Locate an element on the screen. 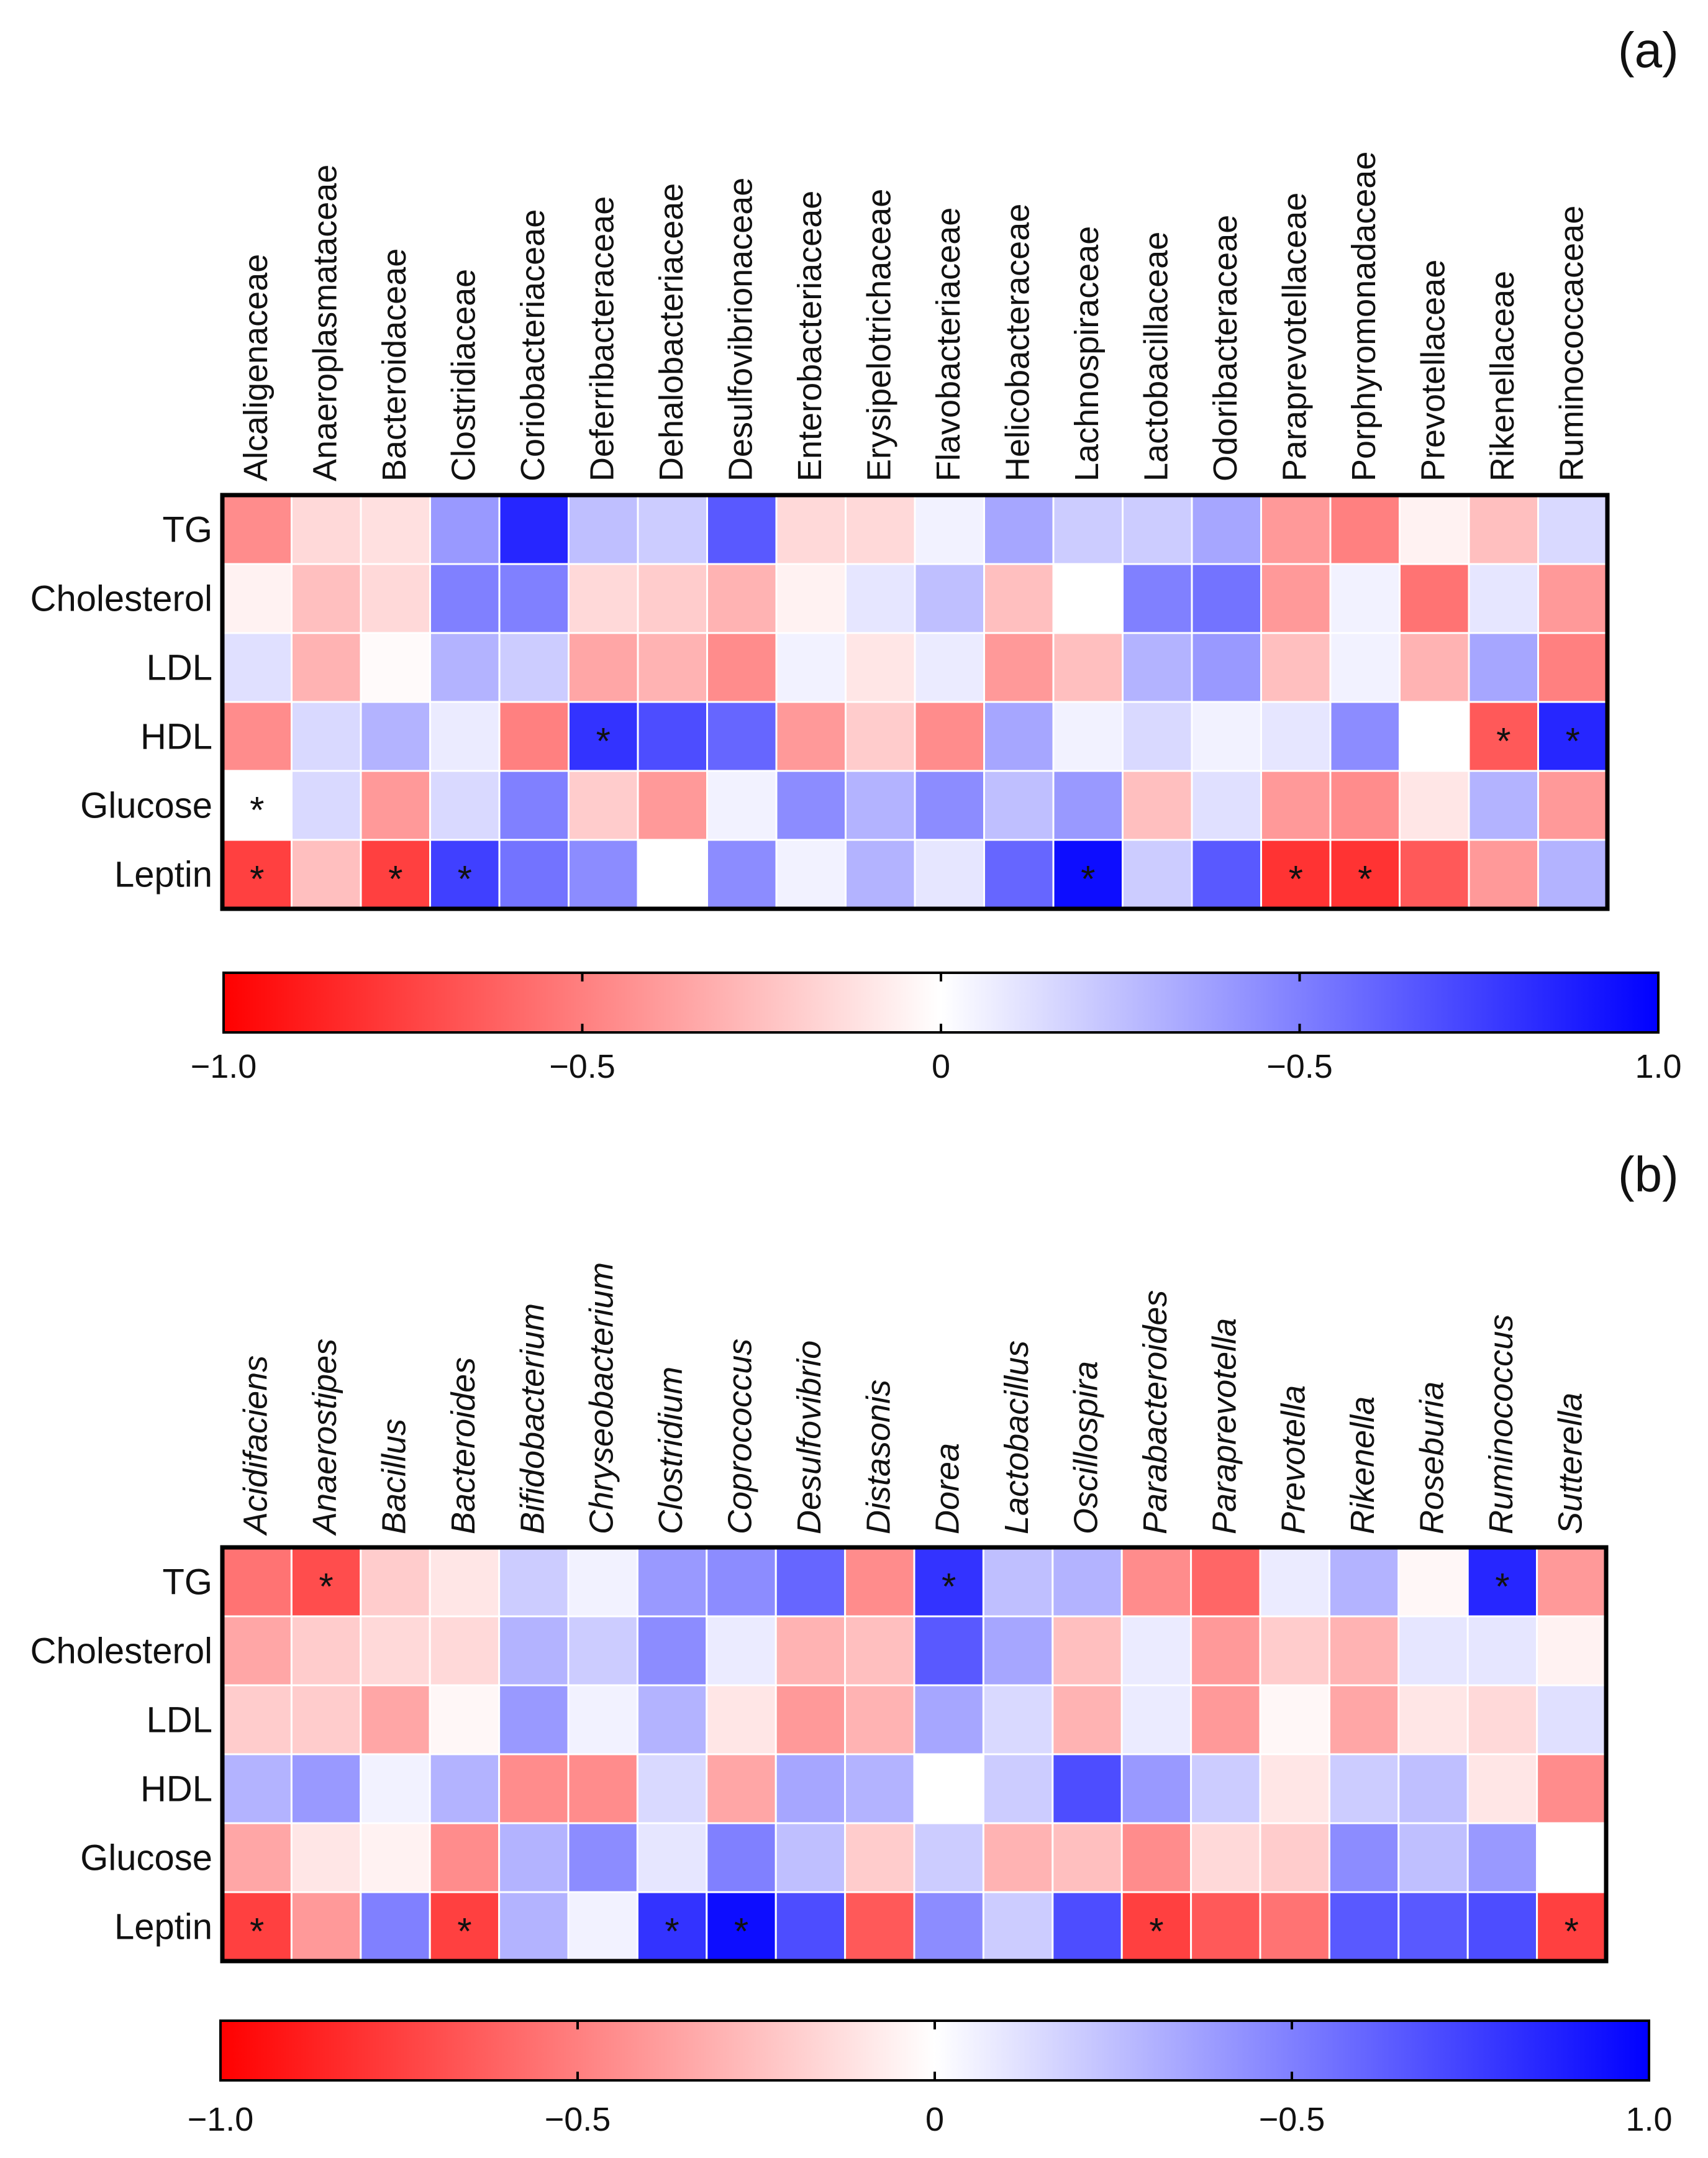 This screenshot has height=2158, width=1708. column-label: Sutterella is located at coordinates (1570, 1463).